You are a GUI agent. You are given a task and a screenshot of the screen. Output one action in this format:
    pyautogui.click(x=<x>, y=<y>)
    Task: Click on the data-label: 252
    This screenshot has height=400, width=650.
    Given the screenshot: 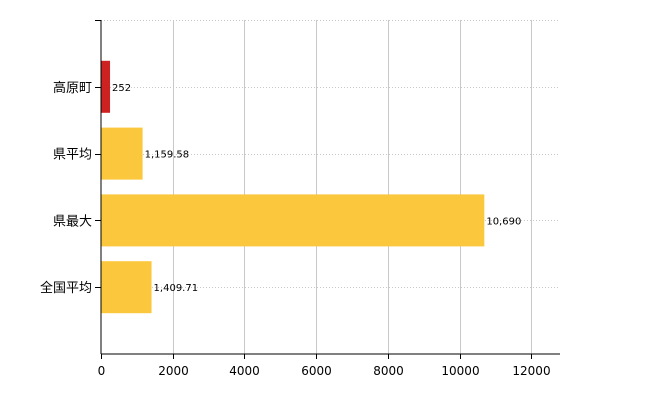 What is the action you would take?
    pyautogui.click(x=121, y=88)
    